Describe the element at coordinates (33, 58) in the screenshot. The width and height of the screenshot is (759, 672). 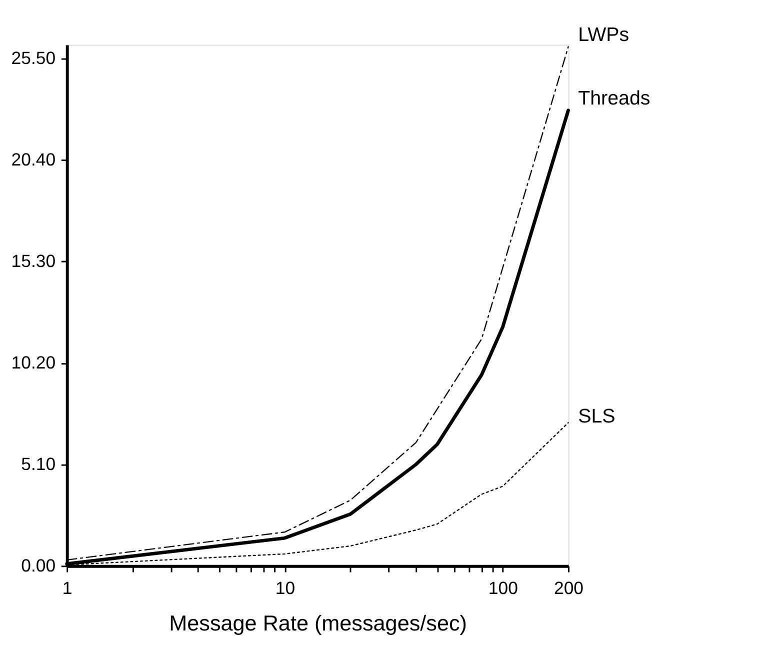
I see `y-tick-label: 25.50` at that location.